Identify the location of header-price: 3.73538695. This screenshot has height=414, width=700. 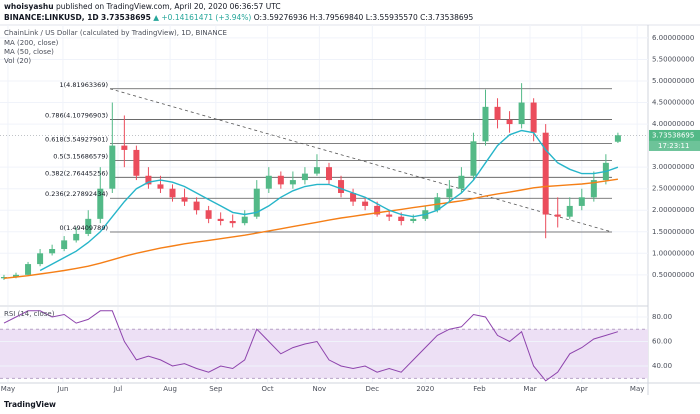
(126, 17).